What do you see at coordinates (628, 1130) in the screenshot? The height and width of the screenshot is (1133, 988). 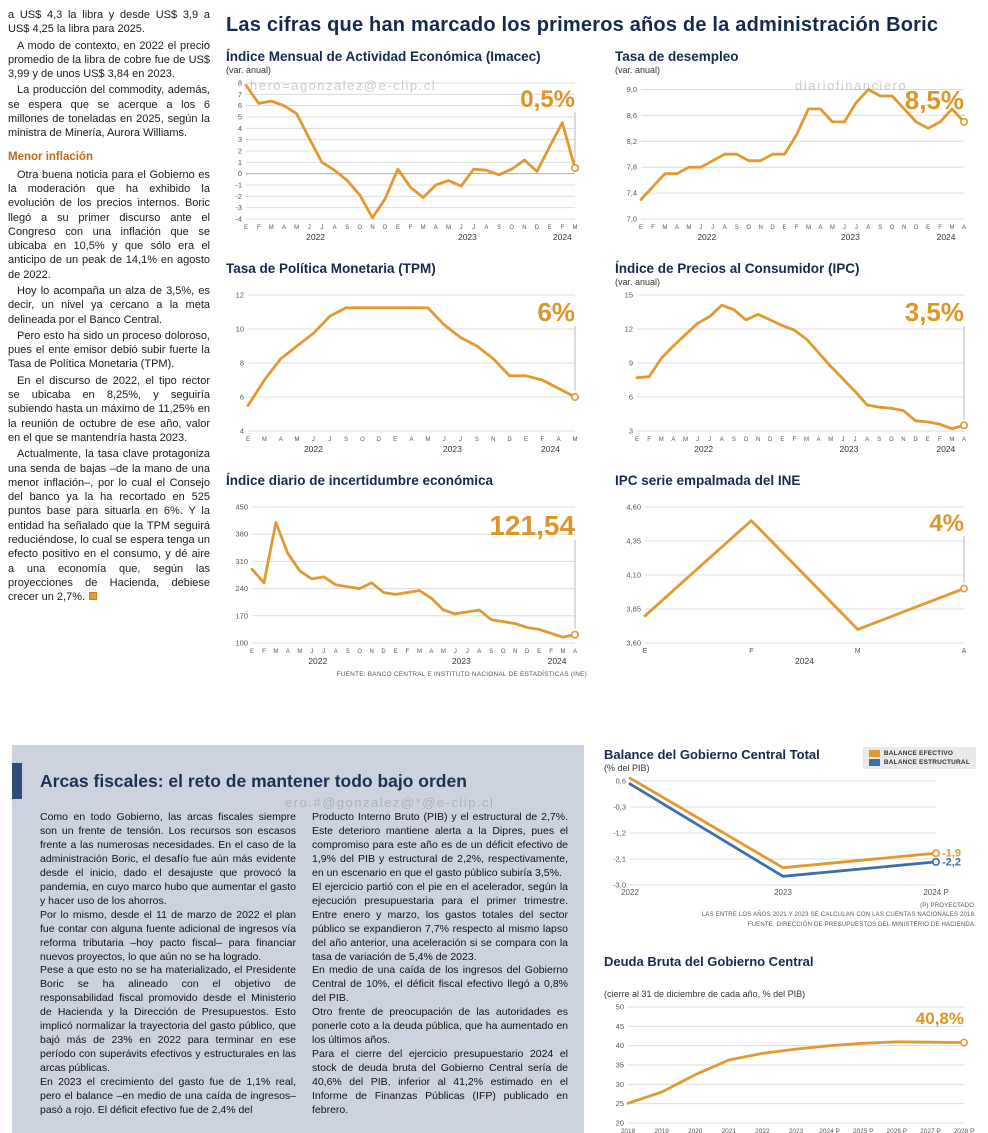 I see `svg-text: 2018` at bounding box center [628, 1130].